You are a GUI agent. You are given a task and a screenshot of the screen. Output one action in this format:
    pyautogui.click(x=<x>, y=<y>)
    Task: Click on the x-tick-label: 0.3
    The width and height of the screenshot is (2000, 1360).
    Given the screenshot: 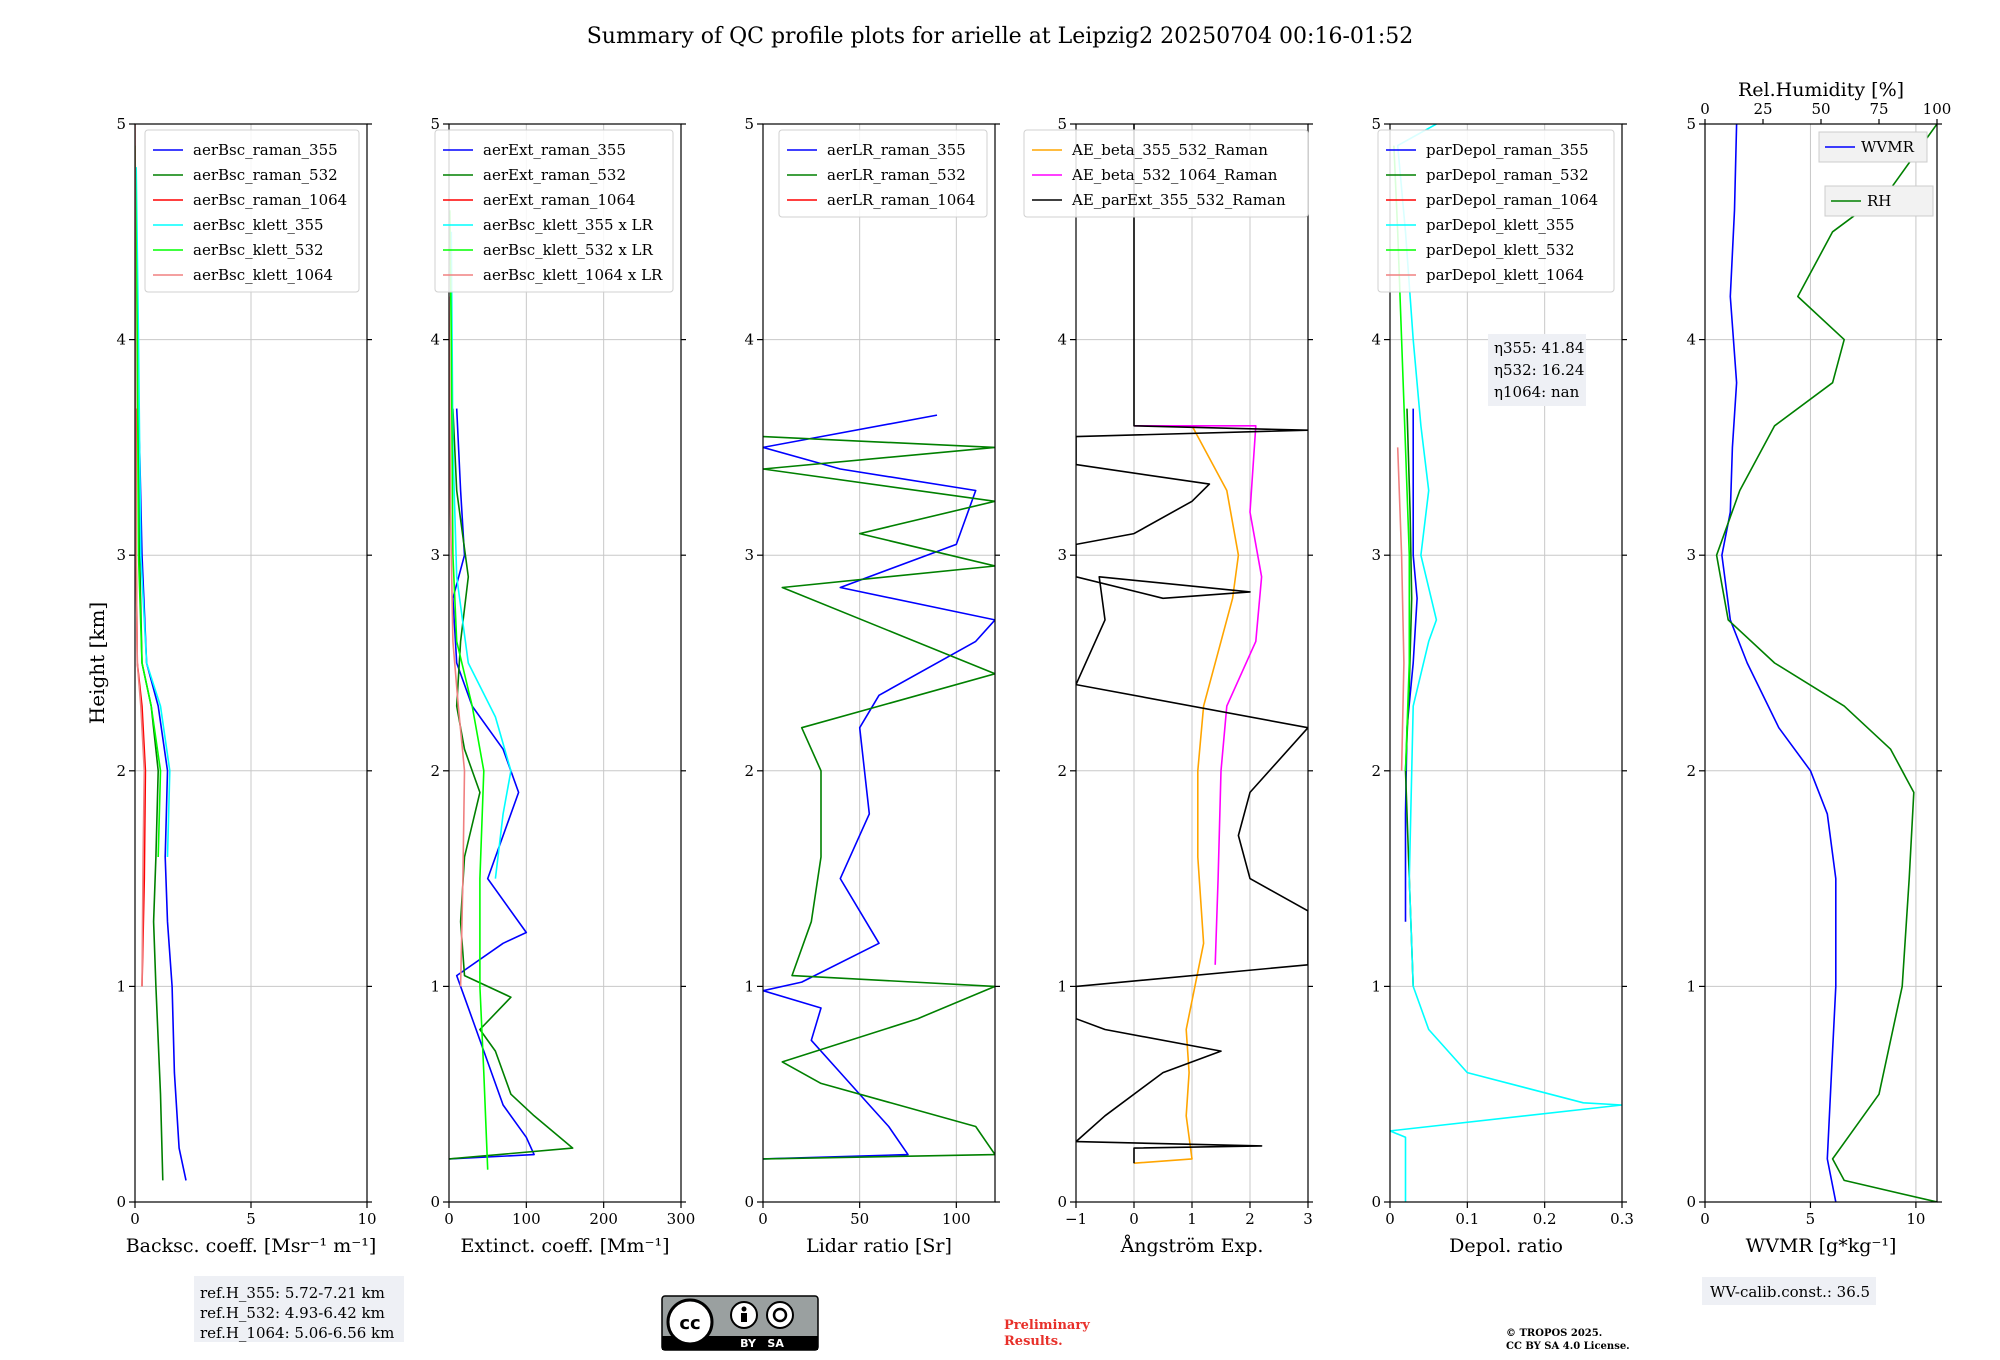 What is the action you would take?
    pyautogui.click(x=1622, y=1219)
    